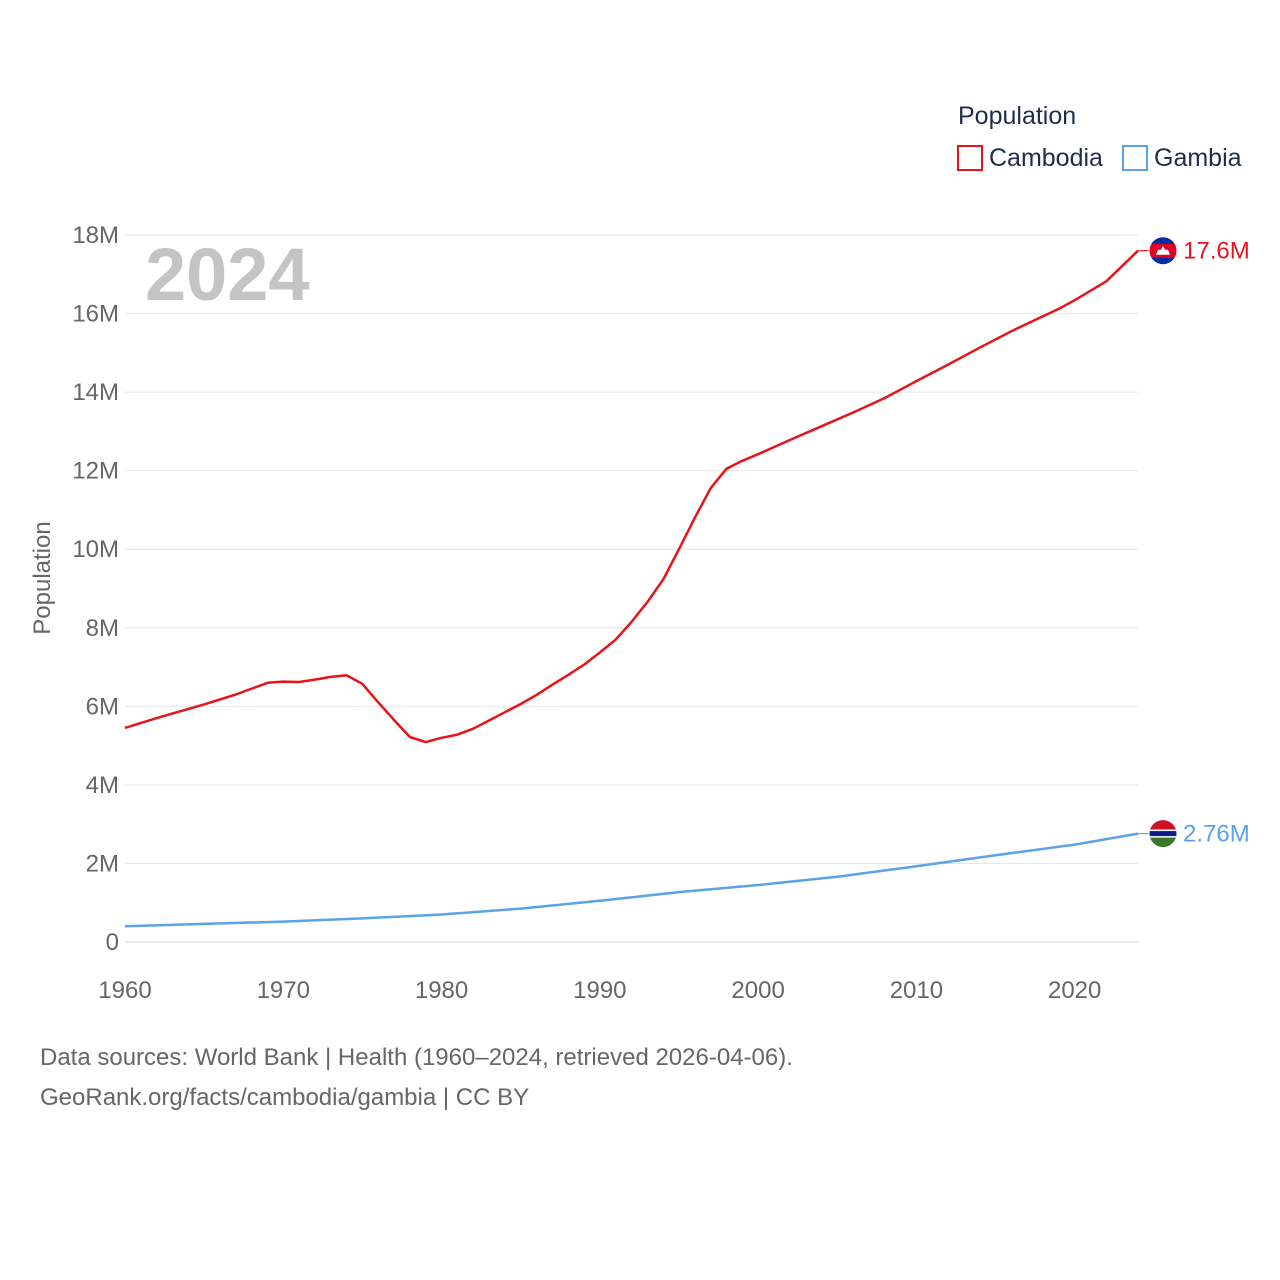 This screenshot has height=1280, width=1280. Describe the element at coordinates (1017, 116) in the screenshot. I see `legend-title: Population` at that location.